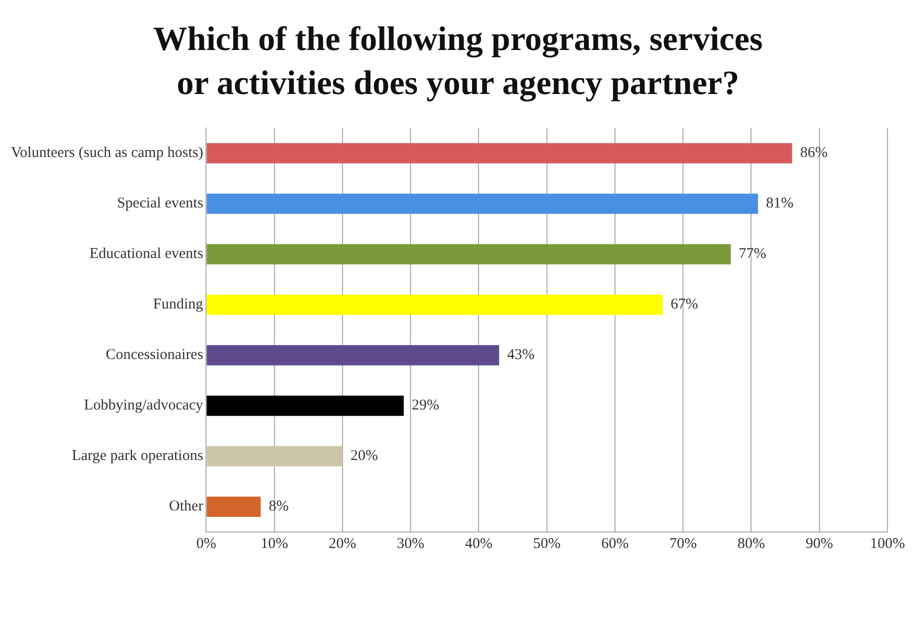 The width and height of the screenshot is (918, 621). Describe the element at coordinates (814, 153) in the screenshot. I see `data-label: 86%` at that location.